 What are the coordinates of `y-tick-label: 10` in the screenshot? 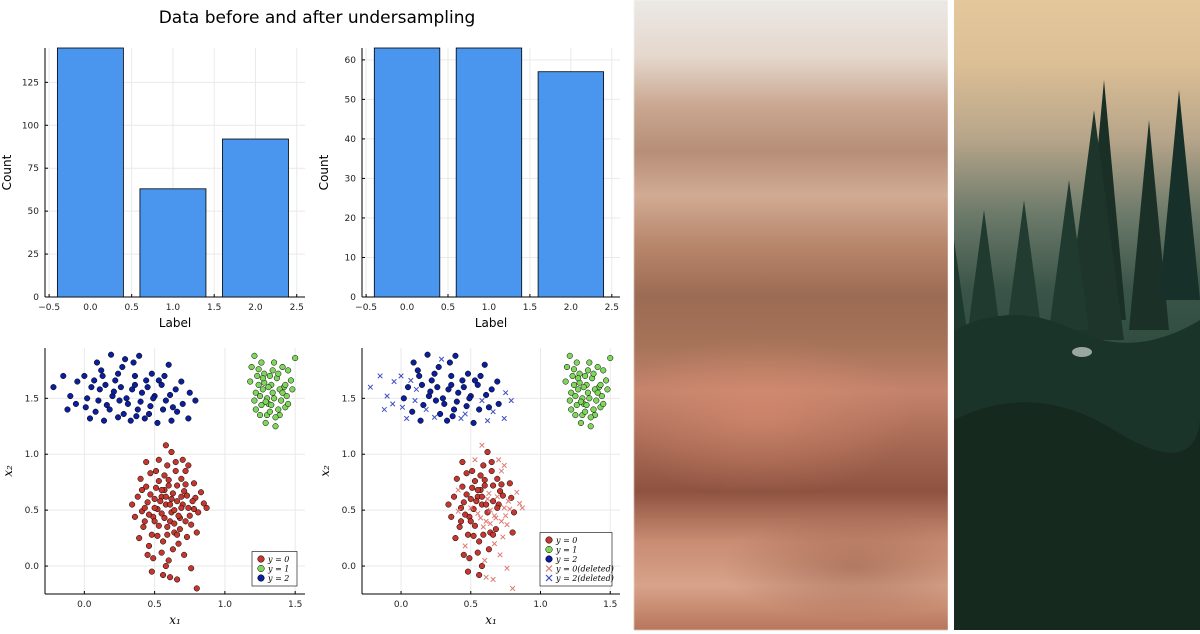 It's located at (351, 258).